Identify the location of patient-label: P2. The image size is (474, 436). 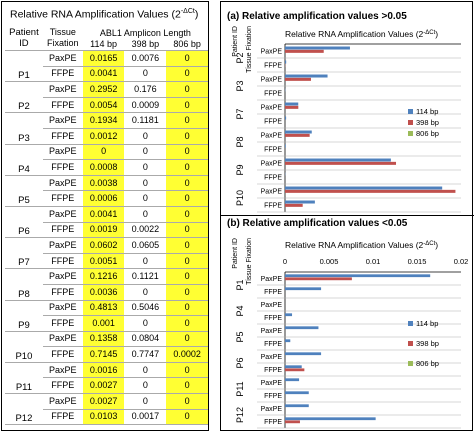
(240, 57).